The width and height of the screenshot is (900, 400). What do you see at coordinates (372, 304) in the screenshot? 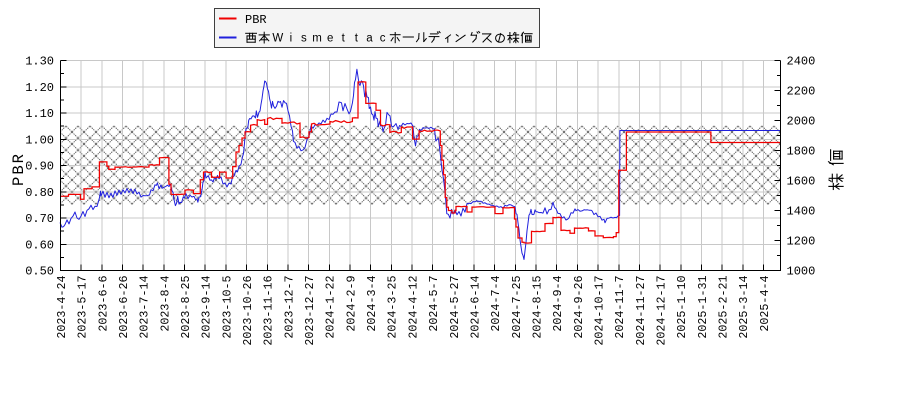
I see `svg-text: 2024-3-4` at bounding box center [372, 304].